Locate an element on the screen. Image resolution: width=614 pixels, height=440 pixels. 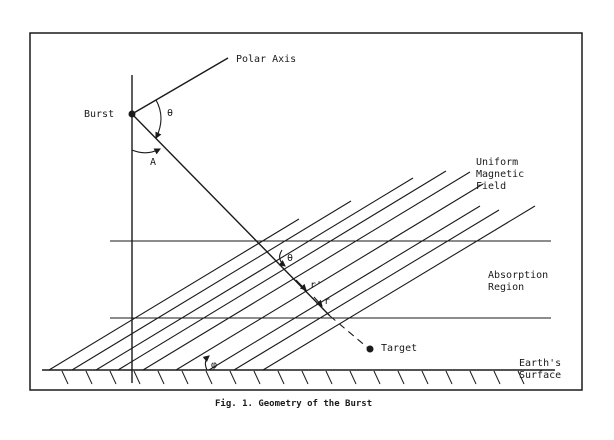
target-label: Target is located at coordinates (399, 348).